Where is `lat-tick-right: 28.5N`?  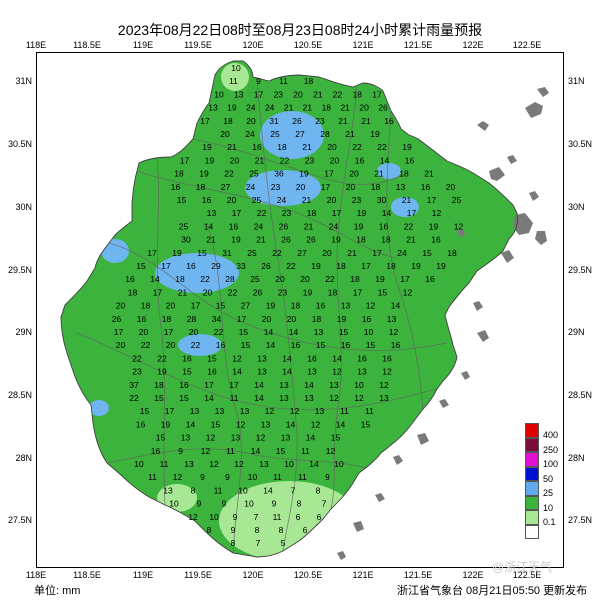
lat-tick-right: 28.5N is located at coordinates (580, 395).